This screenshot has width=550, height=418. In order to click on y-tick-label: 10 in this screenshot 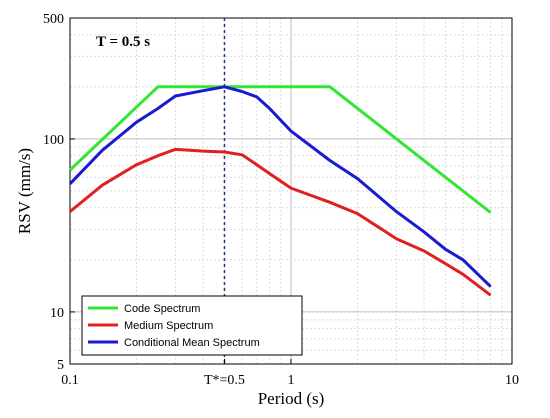, I will do `click(57, 313)`.